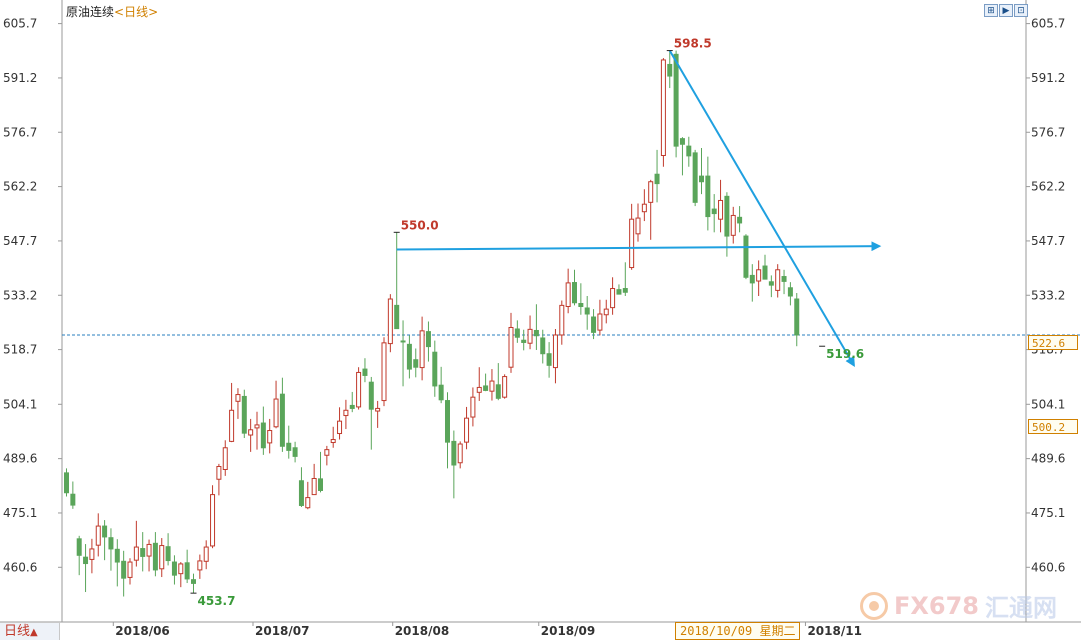 The height and width of the screenshot is (642, 1081). Describe the element at coordinates (1053, 426) in the screenshot. I see `secondary-price-tag: 500.2` at that location.